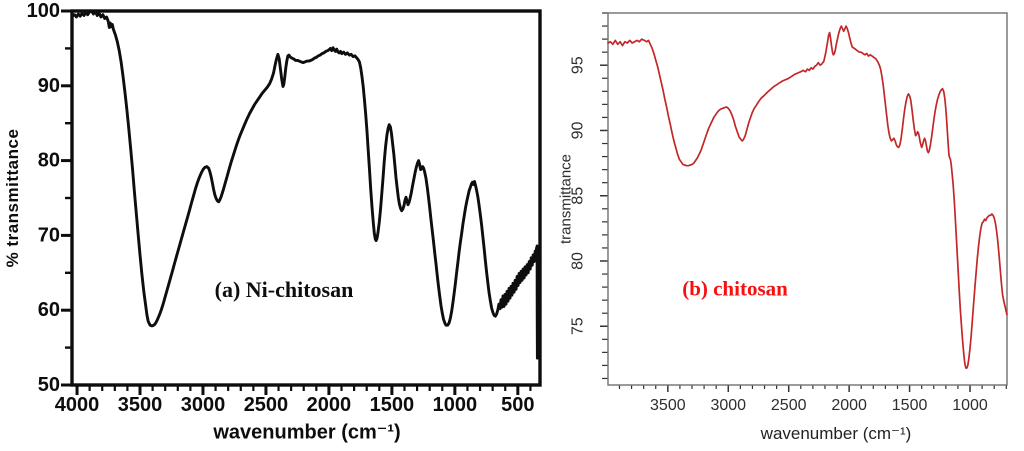 The height and width of the screenshot is (451, 1024). I want to click on svg-text: 100, so click(43, 11).